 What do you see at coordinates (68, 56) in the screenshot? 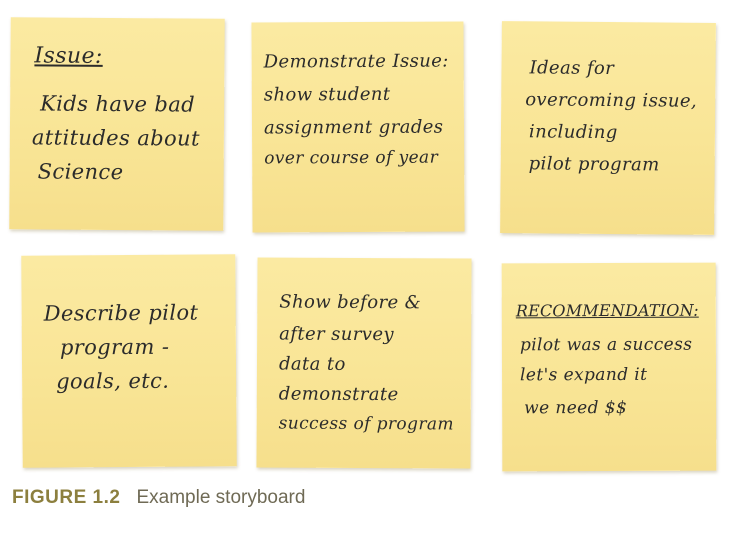
I see `note-line: Issue:` at bounding box center [68, 56].